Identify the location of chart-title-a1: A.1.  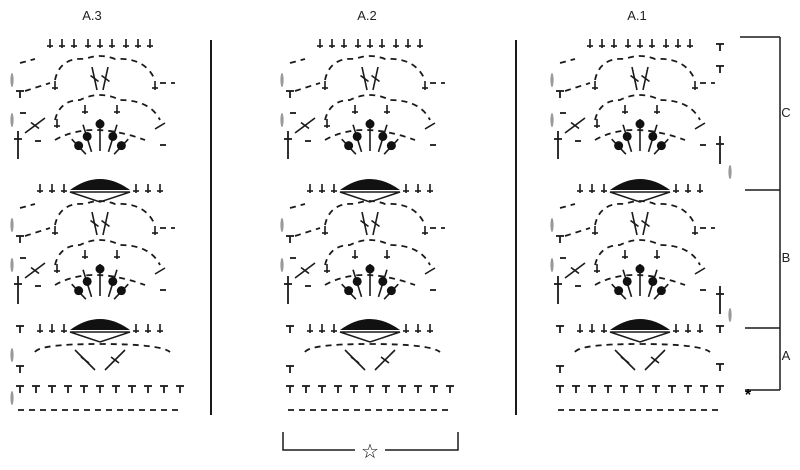
(637, 15).